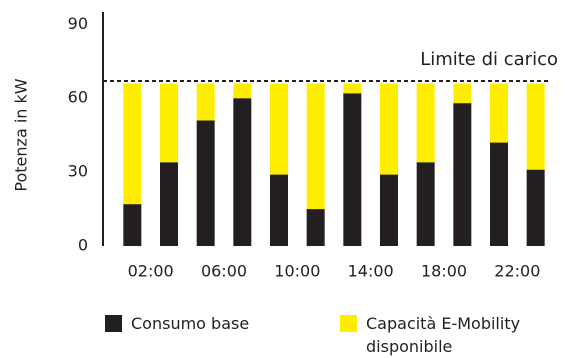 This screenshot has height=358, width=568. I want to click on legend-label: Consumo base, so click(190, 323).